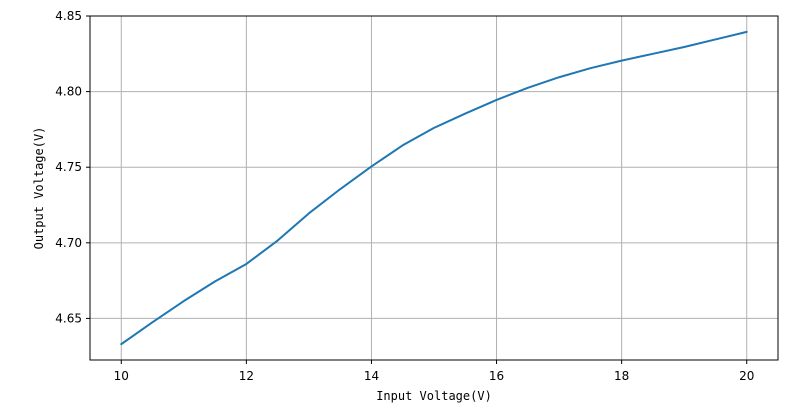 Image resolution: width=800 pixels, height=409 pixels. What do you see at coordinates (621, 376) in the screenshot?
I see `x-tick-label: 18` at bounding box center [621, 376].